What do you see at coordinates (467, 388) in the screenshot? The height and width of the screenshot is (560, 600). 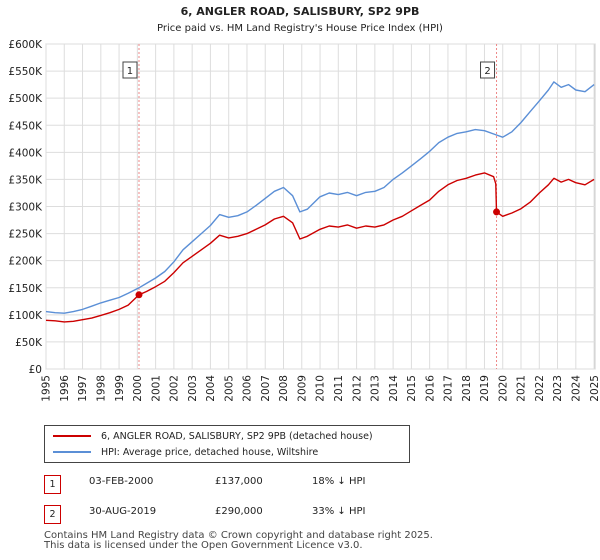 I see `x-tick-label: 2018` at bounding box center [467, 388].